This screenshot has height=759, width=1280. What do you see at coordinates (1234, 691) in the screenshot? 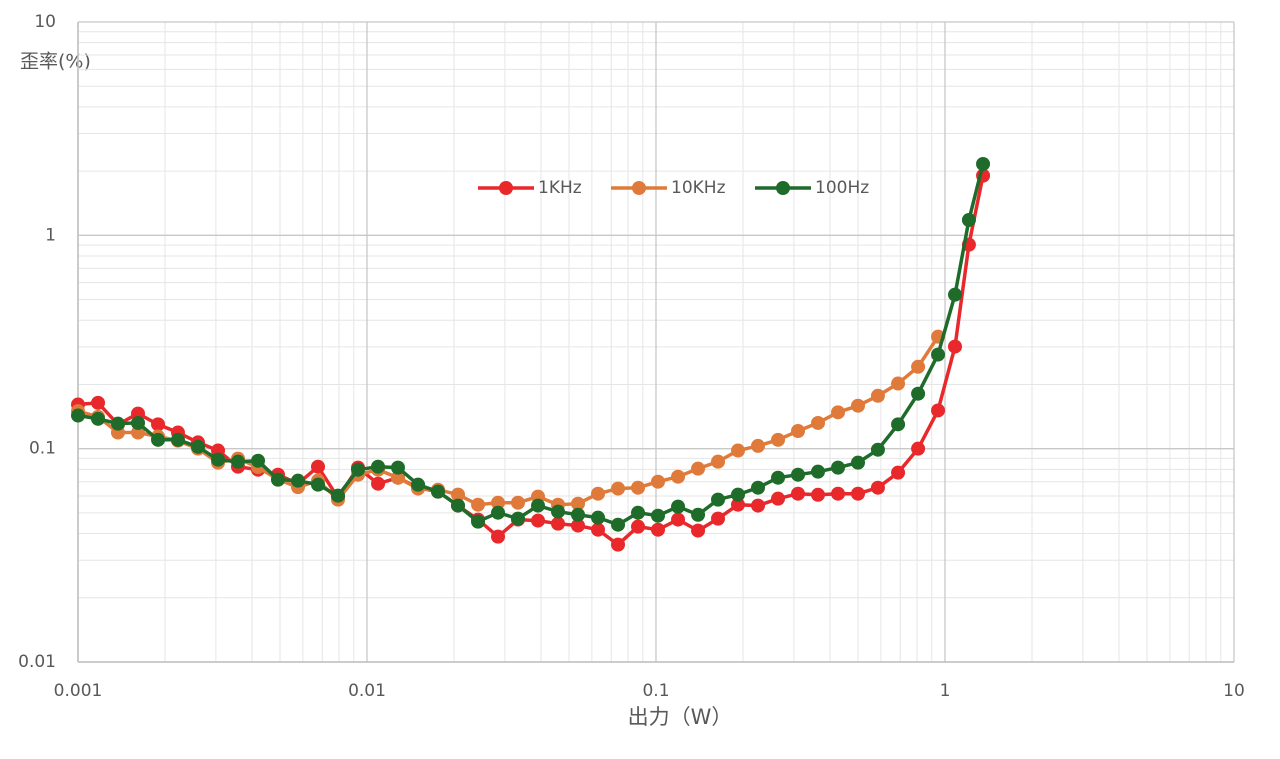
I see `x-tick-label: 10` at bounding box center [1234, 691].